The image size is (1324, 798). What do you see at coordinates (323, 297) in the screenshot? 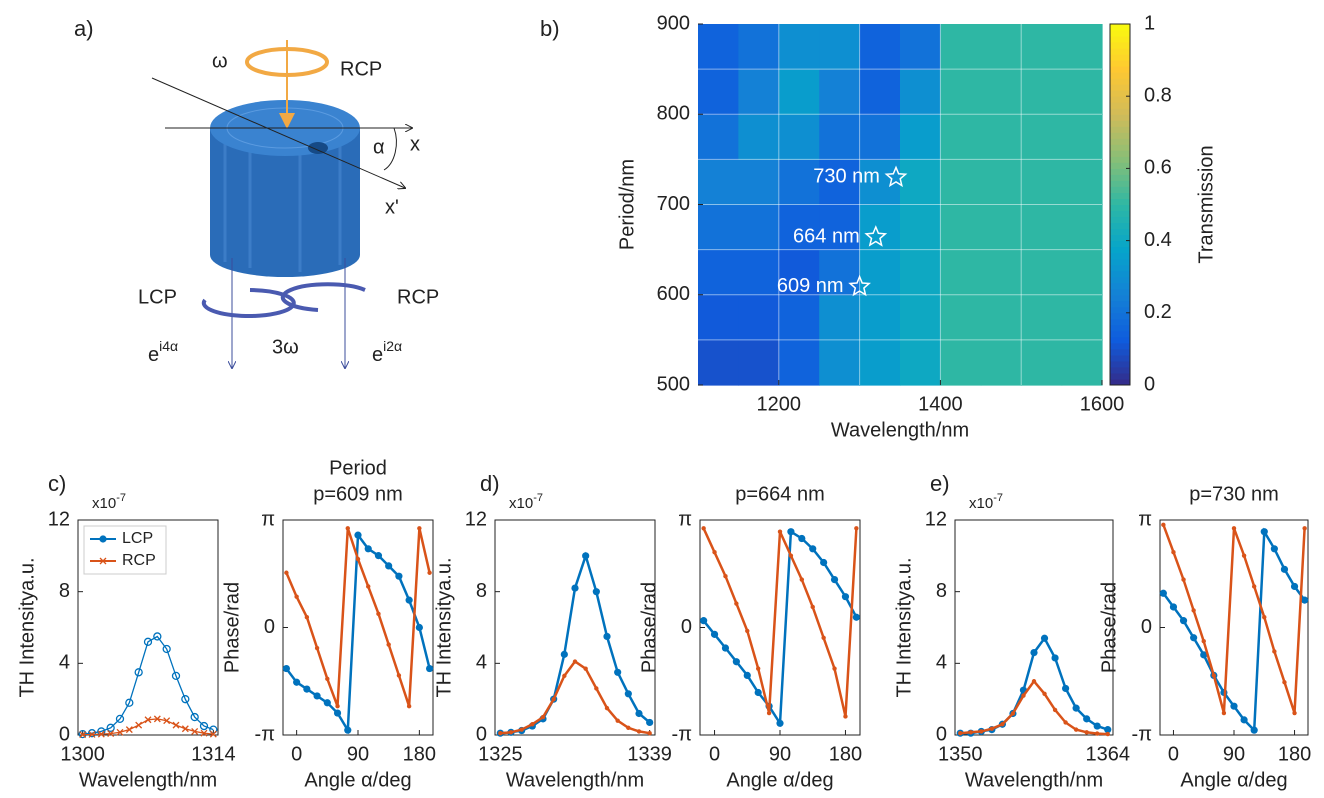
I see `rcp-ring` at bounding box center [323, 297].